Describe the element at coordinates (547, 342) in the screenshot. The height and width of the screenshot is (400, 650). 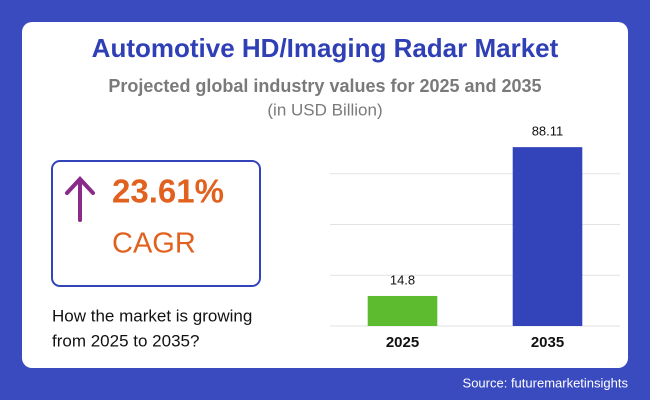
I see `x-tick-label: 2035` at that location.